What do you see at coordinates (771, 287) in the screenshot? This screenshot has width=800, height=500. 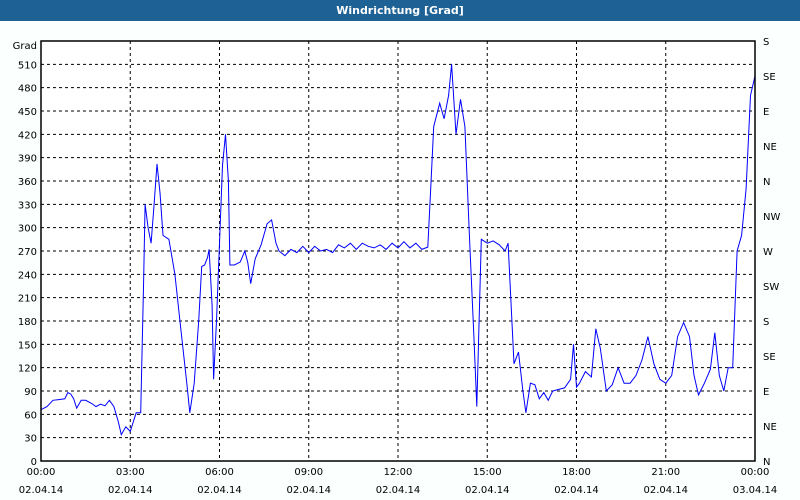 I see `right-axis-label: SW` at bounding box center [771, 287].